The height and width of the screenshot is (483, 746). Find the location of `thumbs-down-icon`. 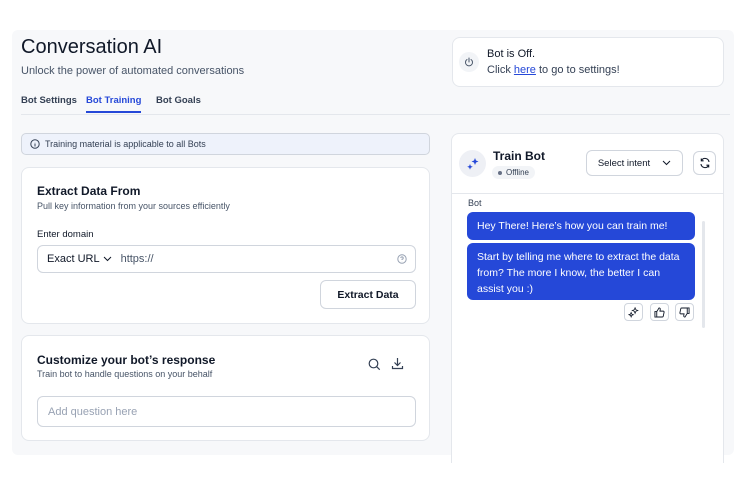

thumbs-down-icon is located at coordinates (684, 312).